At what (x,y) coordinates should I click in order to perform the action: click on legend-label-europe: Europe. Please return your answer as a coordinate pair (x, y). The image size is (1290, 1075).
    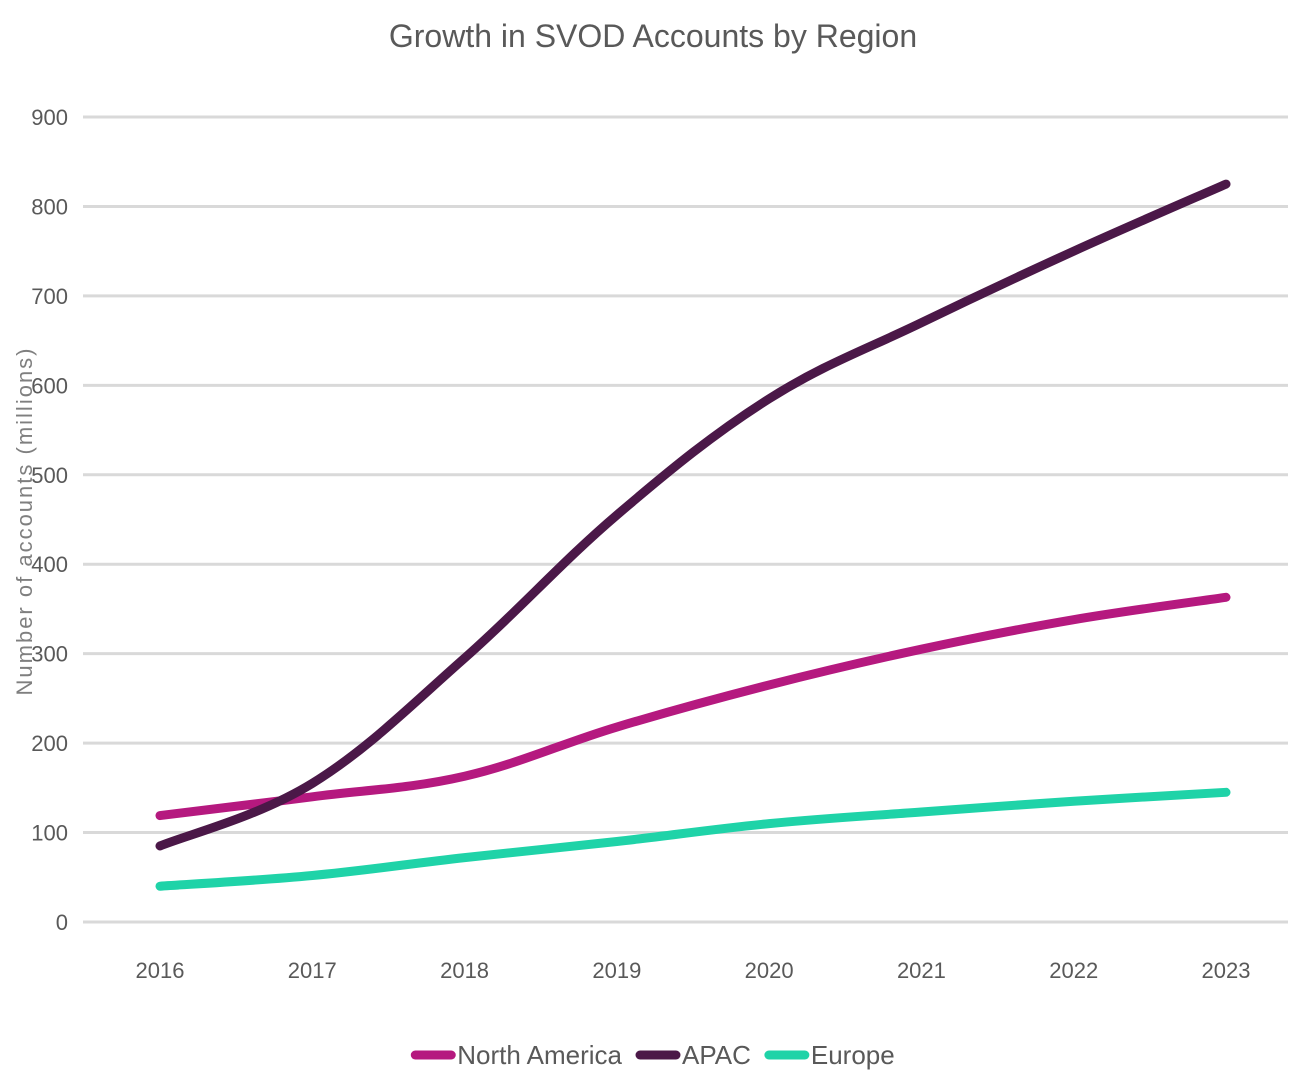
    Looking at the image, I should click on (853, 1055).